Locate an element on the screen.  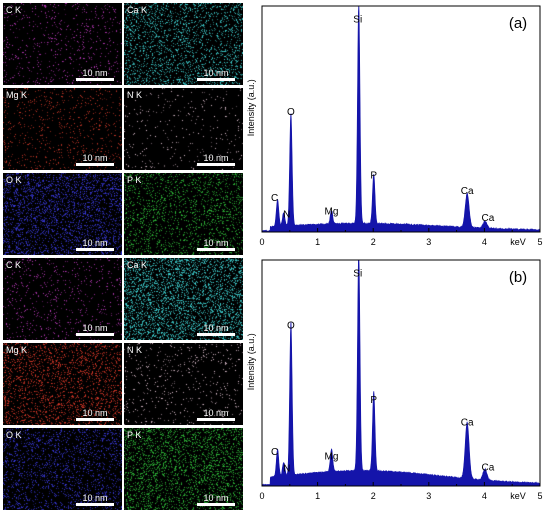
eds-map-c-k-b: C K 10 nm is located at coordinates (62, 299).